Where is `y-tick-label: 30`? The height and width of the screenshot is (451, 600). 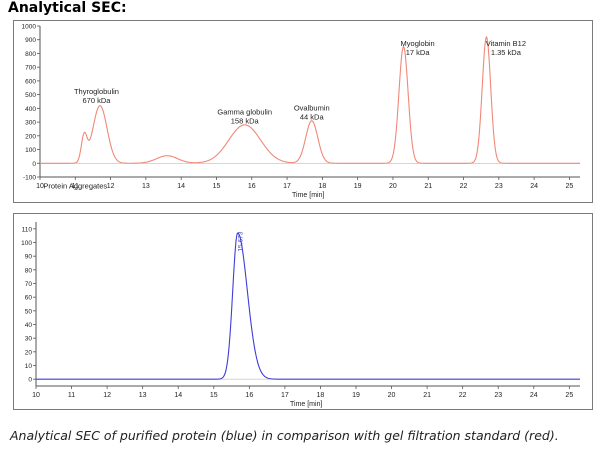
y-tick-label: 30 is located at coordinates (29, 339).